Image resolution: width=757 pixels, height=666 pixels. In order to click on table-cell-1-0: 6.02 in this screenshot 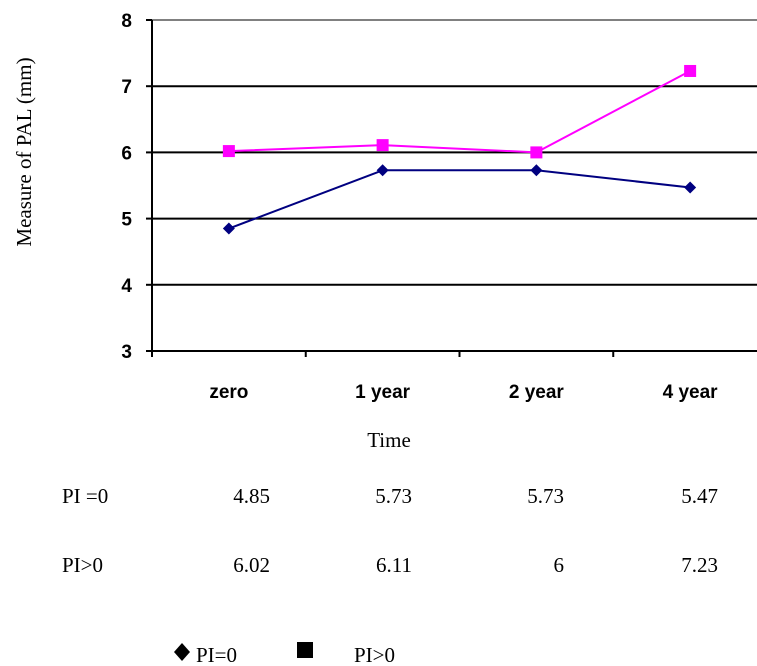, I will do `click(251, 565)`.